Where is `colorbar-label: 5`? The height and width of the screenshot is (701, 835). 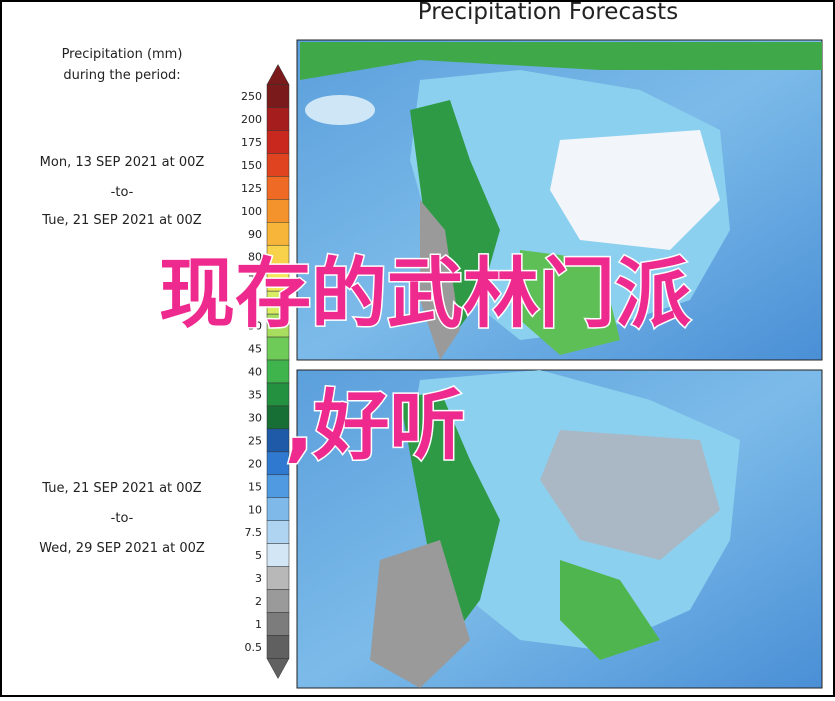 colorbar-label: 5 is located at coordinates (258, 555).